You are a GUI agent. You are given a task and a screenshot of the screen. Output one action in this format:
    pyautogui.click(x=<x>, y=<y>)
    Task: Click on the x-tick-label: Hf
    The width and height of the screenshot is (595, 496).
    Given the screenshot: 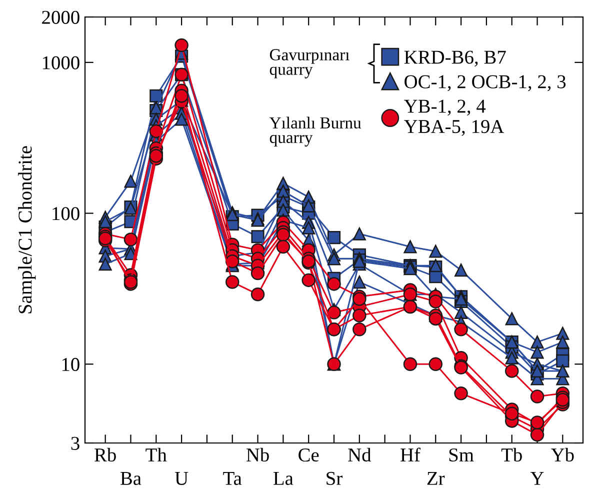 What is the action you would take?
    pyautogui.click(x=410, y=455)
    